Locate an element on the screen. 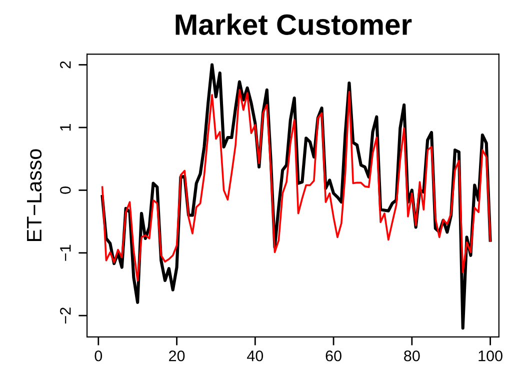 This screenshot has height=376, width=506. y-tick-label: −2 is located at coordinates (65, 316).